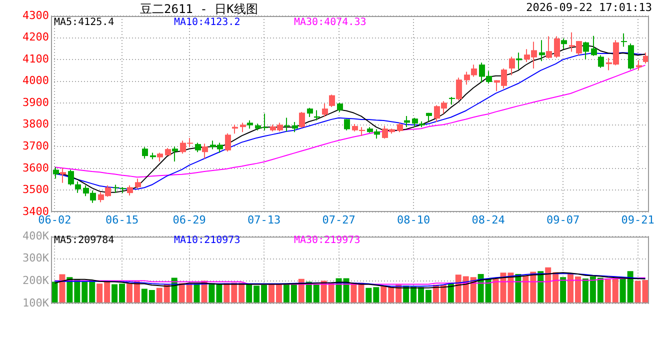  What do you see at coordinates (563, 219) in the screenshot?
I see `x-tick-label: 09-07` at bounding box center [563, 219].